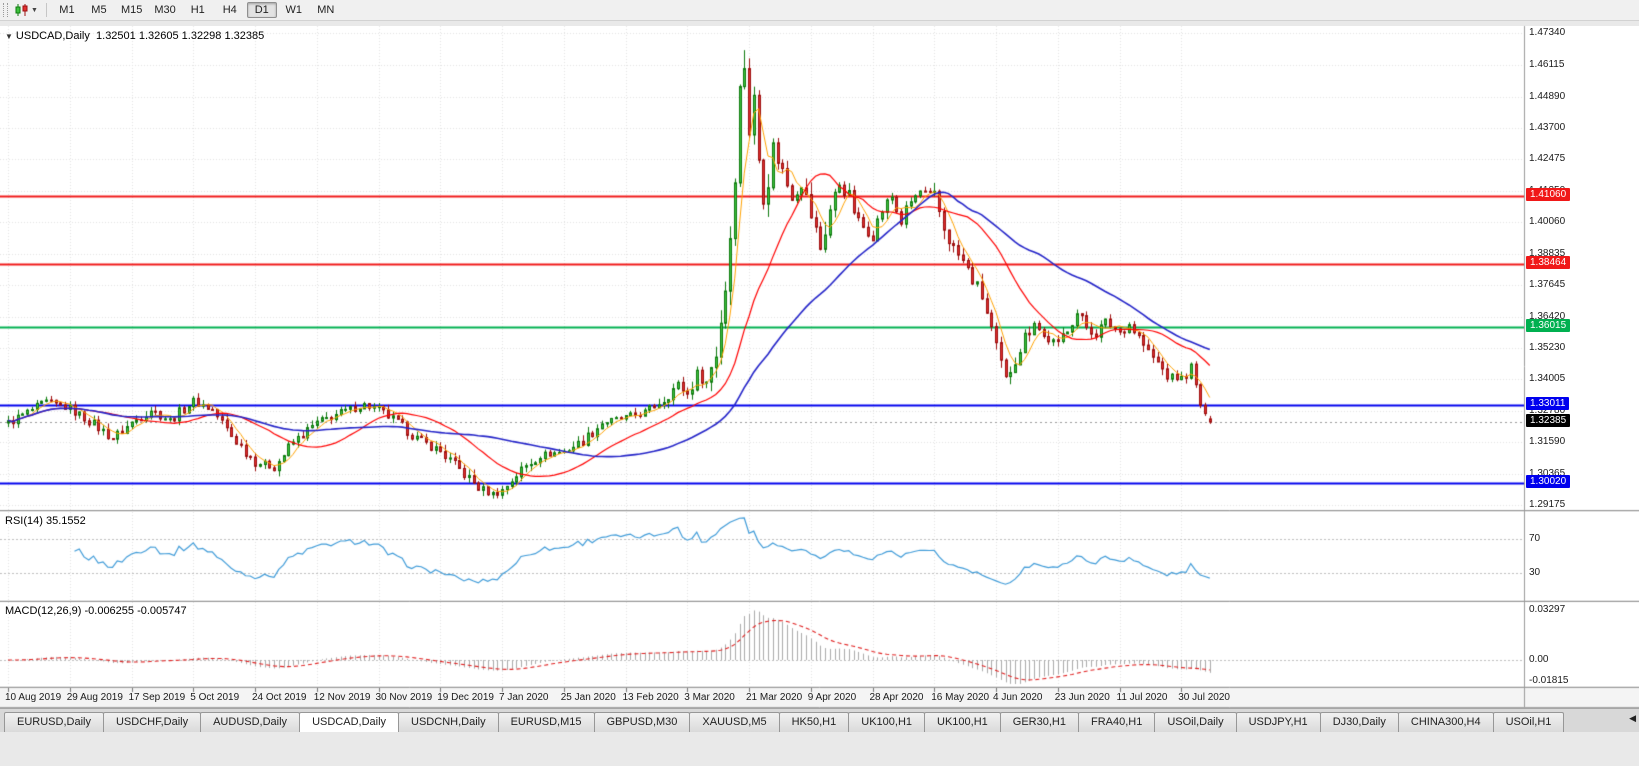 Image resolution: width=1639 pixels, height=766 pixels. Describe the element at coordinates (734, 722) in the screenshot. I see `chart-tab-xauusd-m5: XAUUSD,M5` at that location.